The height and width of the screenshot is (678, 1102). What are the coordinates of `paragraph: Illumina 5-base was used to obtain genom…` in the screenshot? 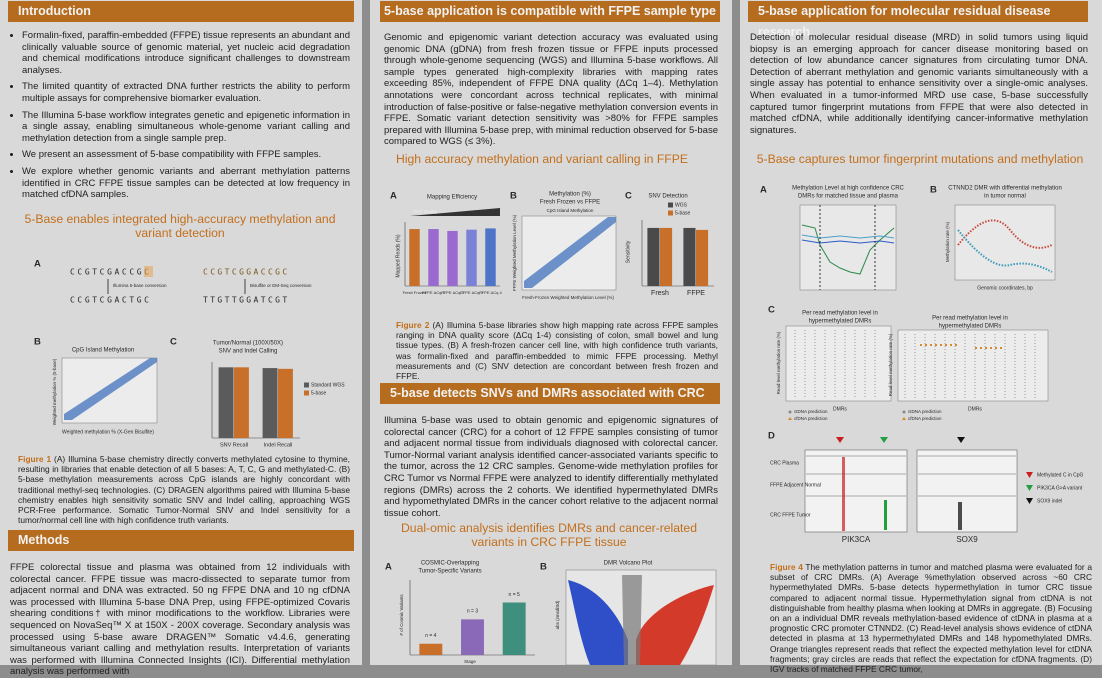 It's located at (551, 467).